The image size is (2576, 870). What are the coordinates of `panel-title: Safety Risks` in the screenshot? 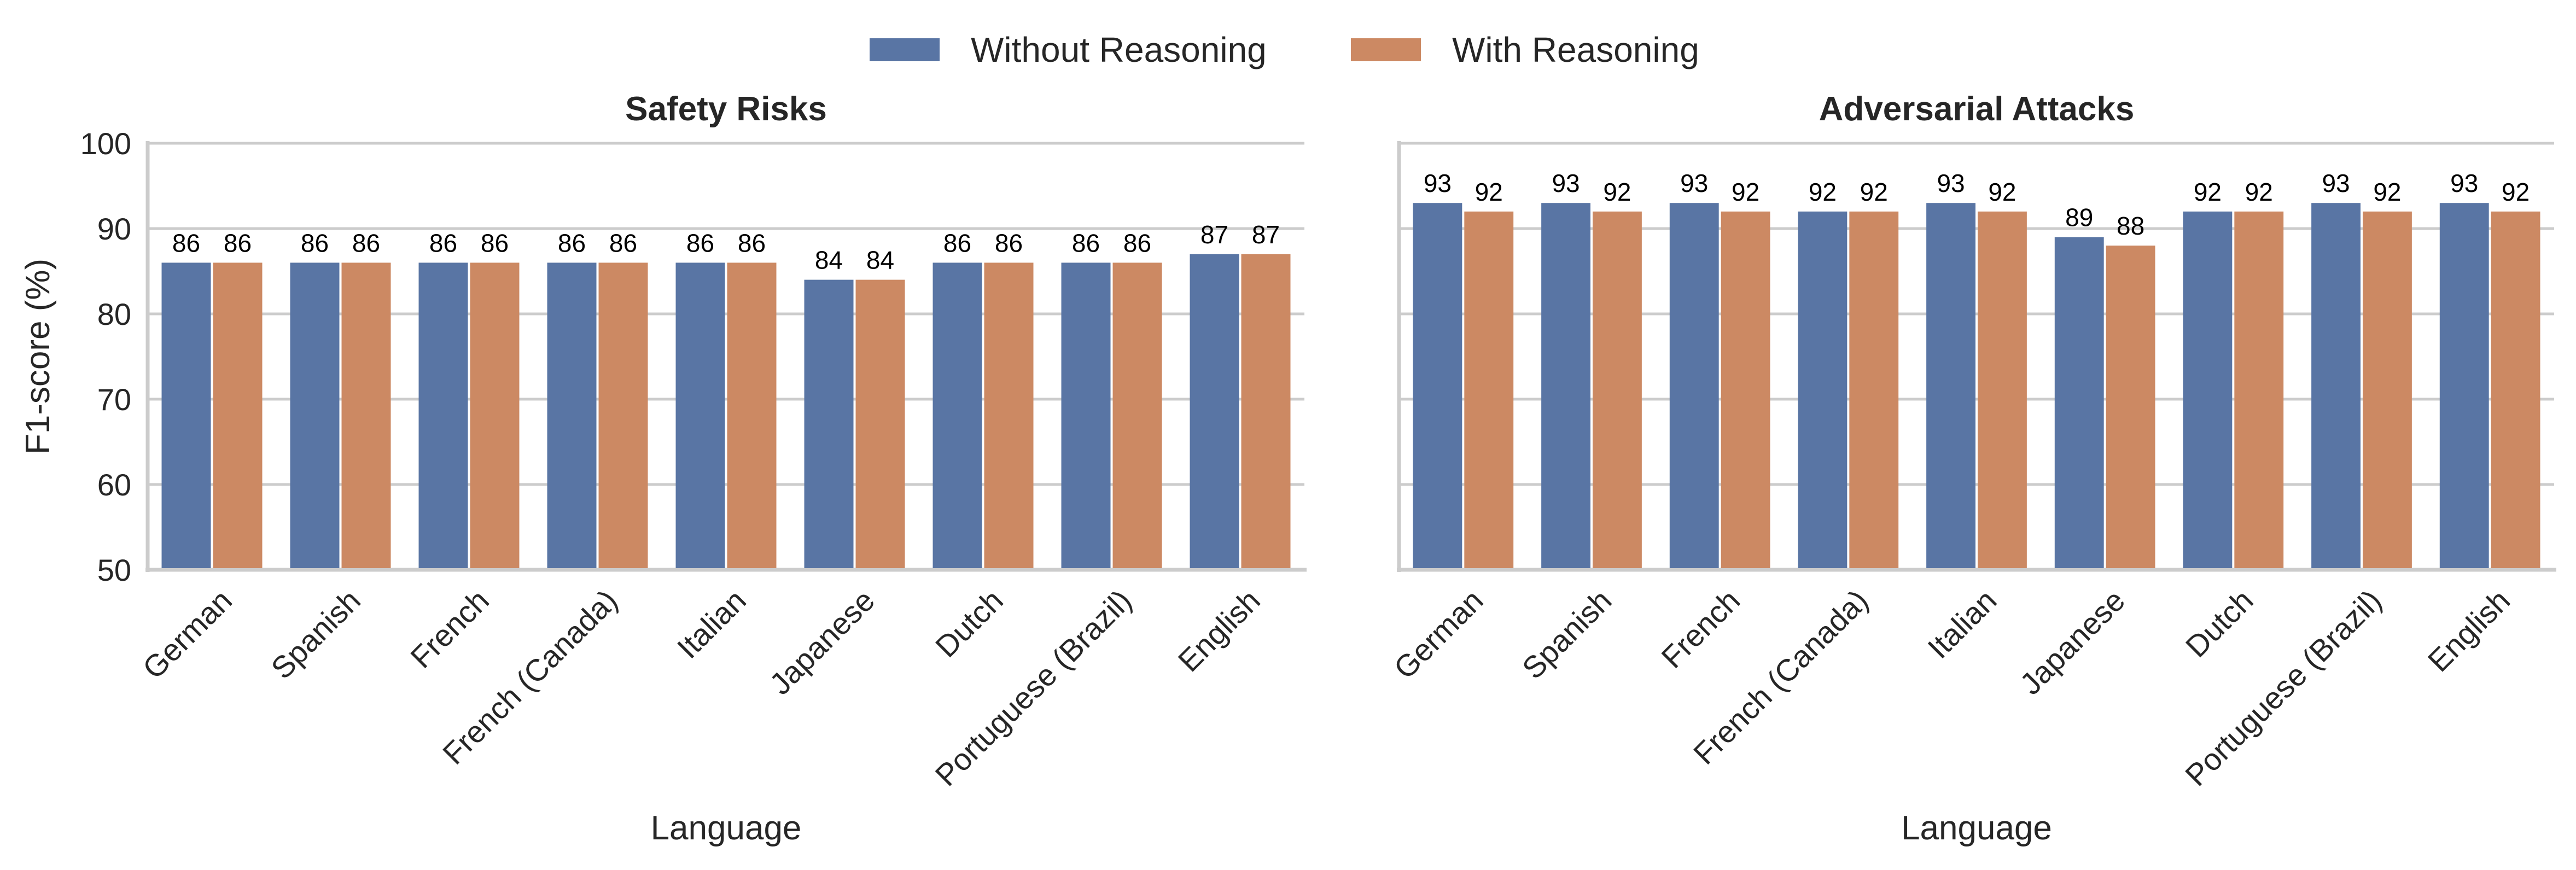 It's located at (726, 109).